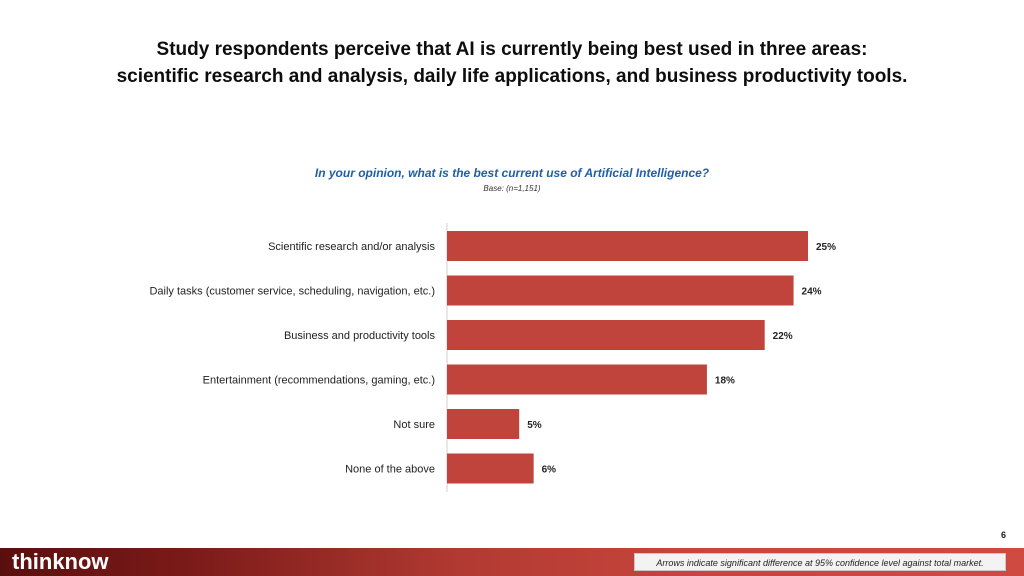 The image size is (1024, 576). Describe the element at coordinates (390, 470) in the screenshot. I see `category-label: None of the above` at that location.